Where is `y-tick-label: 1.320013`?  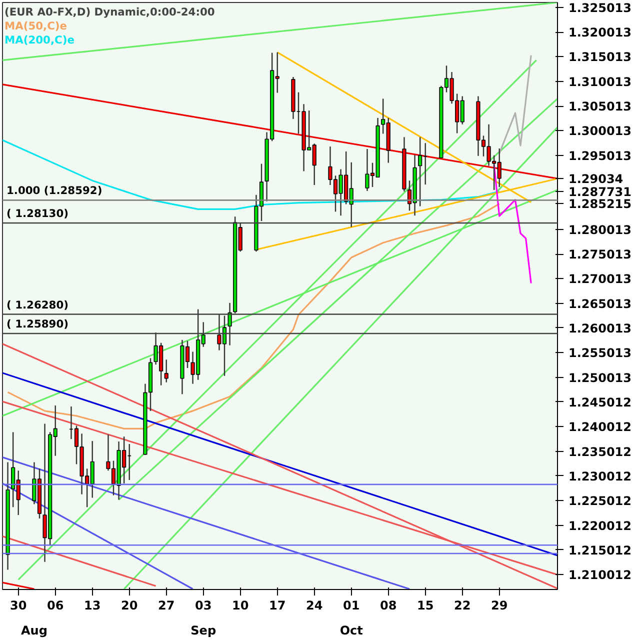 y-tick-label: 1.320013 is located at coordinates (600, 33).